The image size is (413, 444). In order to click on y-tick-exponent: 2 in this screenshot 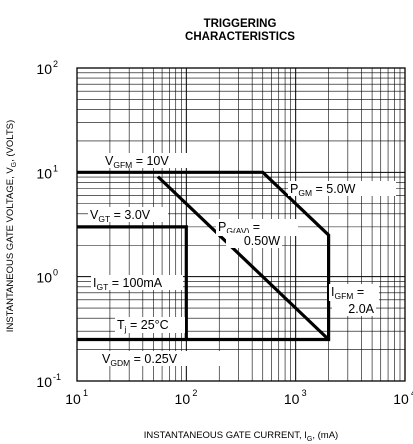, I will do `click(55, 64)`.